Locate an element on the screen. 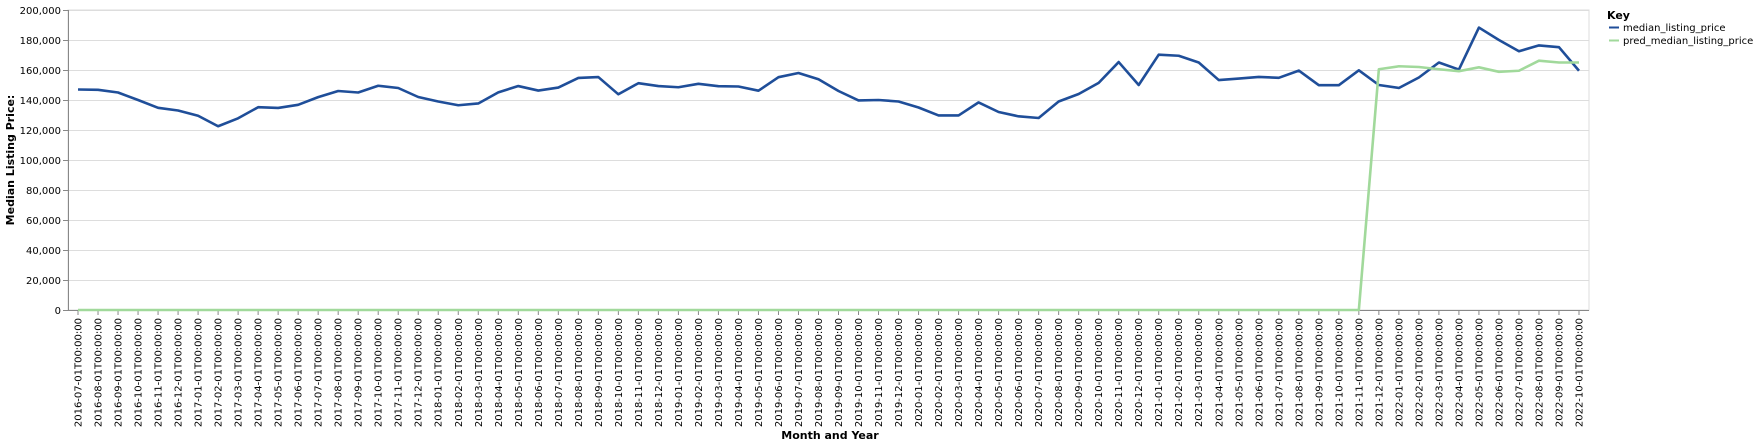  x-tick-label: 2016-11-01T00:00:00 is located at coordinates (159, 372).